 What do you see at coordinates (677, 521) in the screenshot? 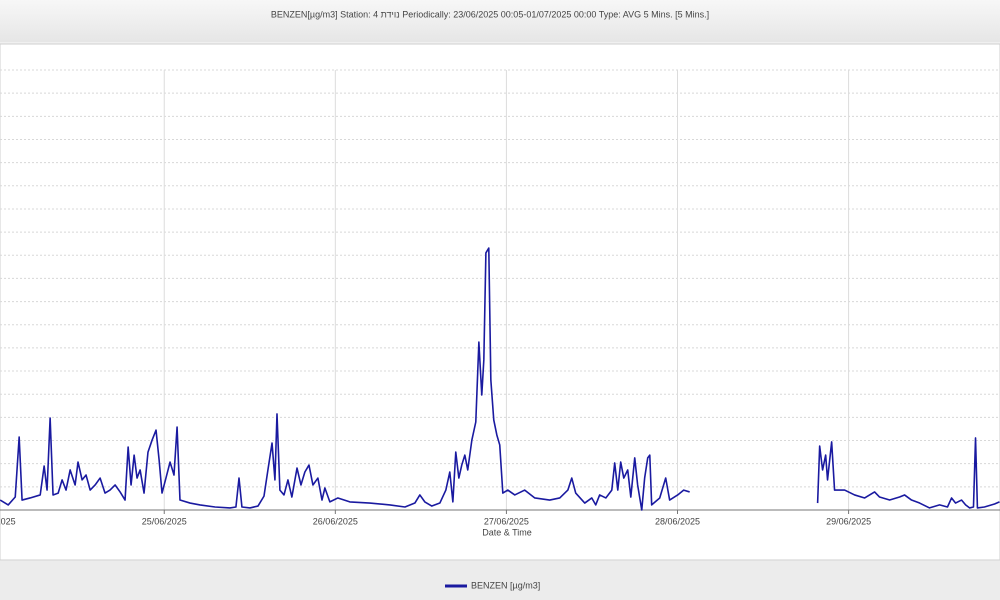
I see `x-tick-label: 28/06/2025` at bounding box center [677, 521].